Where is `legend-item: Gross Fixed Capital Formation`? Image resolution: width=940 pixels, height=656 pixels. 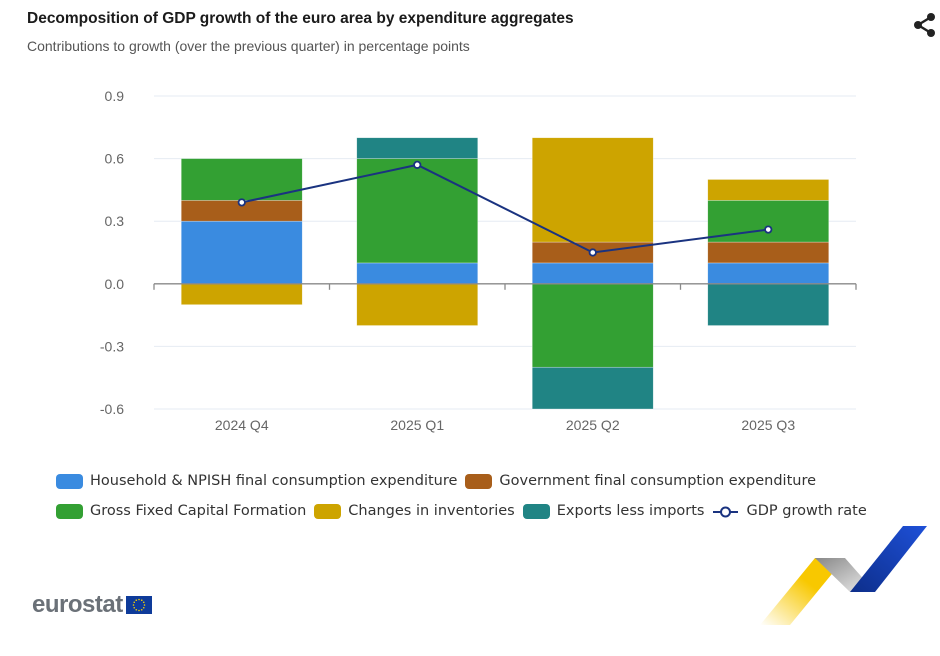
legend-item: Gross Fixed Capital Formation is located at coordinates (181, 511).